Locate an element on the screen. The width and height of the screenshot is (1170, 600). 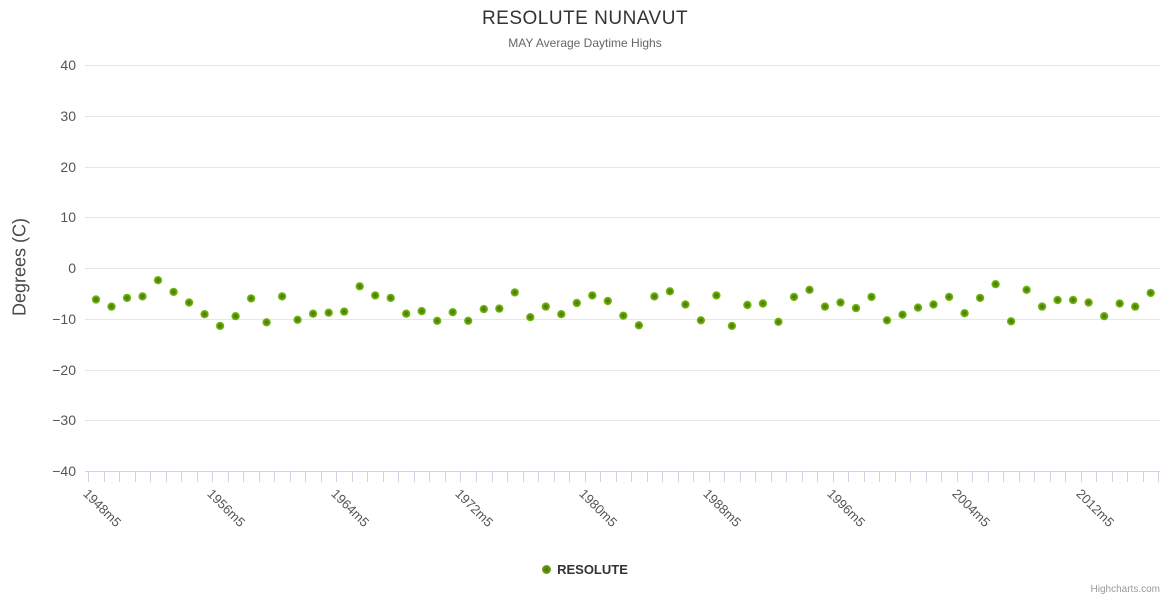
legend-item-resolute: RESOLUTE is located at coordinates (585, 569).